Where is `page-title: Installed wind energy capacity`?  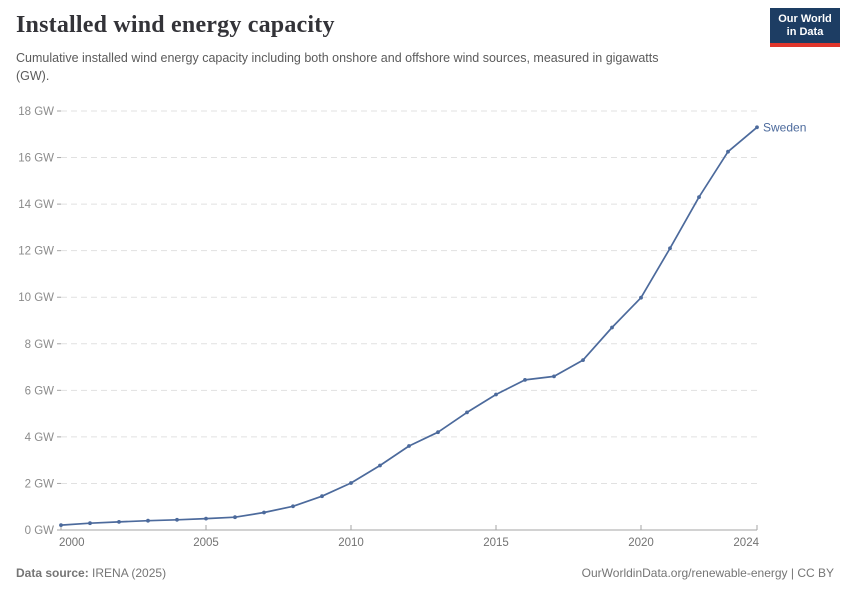
page-title: Installed wind energy capacity is located at coordinates (175, 25).